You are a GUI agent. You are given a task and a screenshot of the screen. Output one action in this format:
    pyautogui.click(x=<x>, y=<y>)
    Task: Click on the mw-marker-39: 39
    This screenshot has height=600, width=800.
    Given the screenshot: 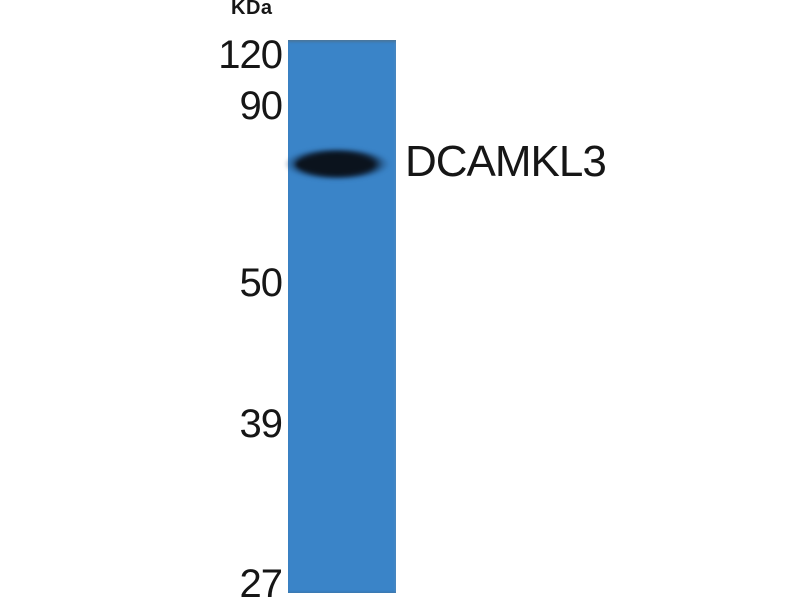 What is the action you would take?
    pyautogui.click(x=261, y=424)
    